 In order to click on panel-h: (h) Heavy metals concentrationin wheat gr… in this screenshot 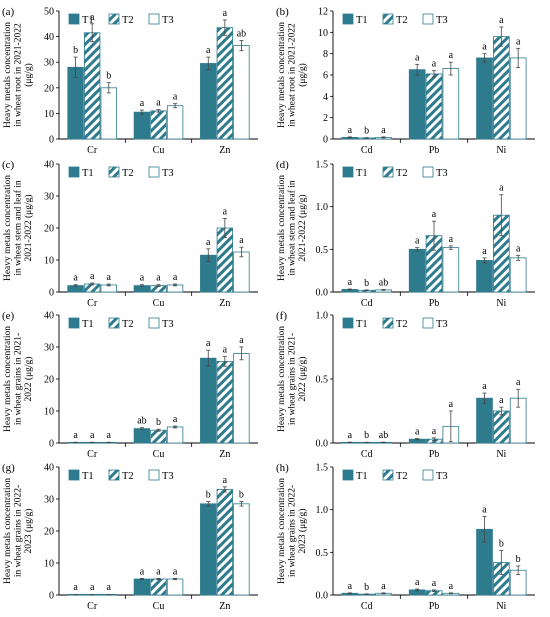, I will do `click(405, 537)`.